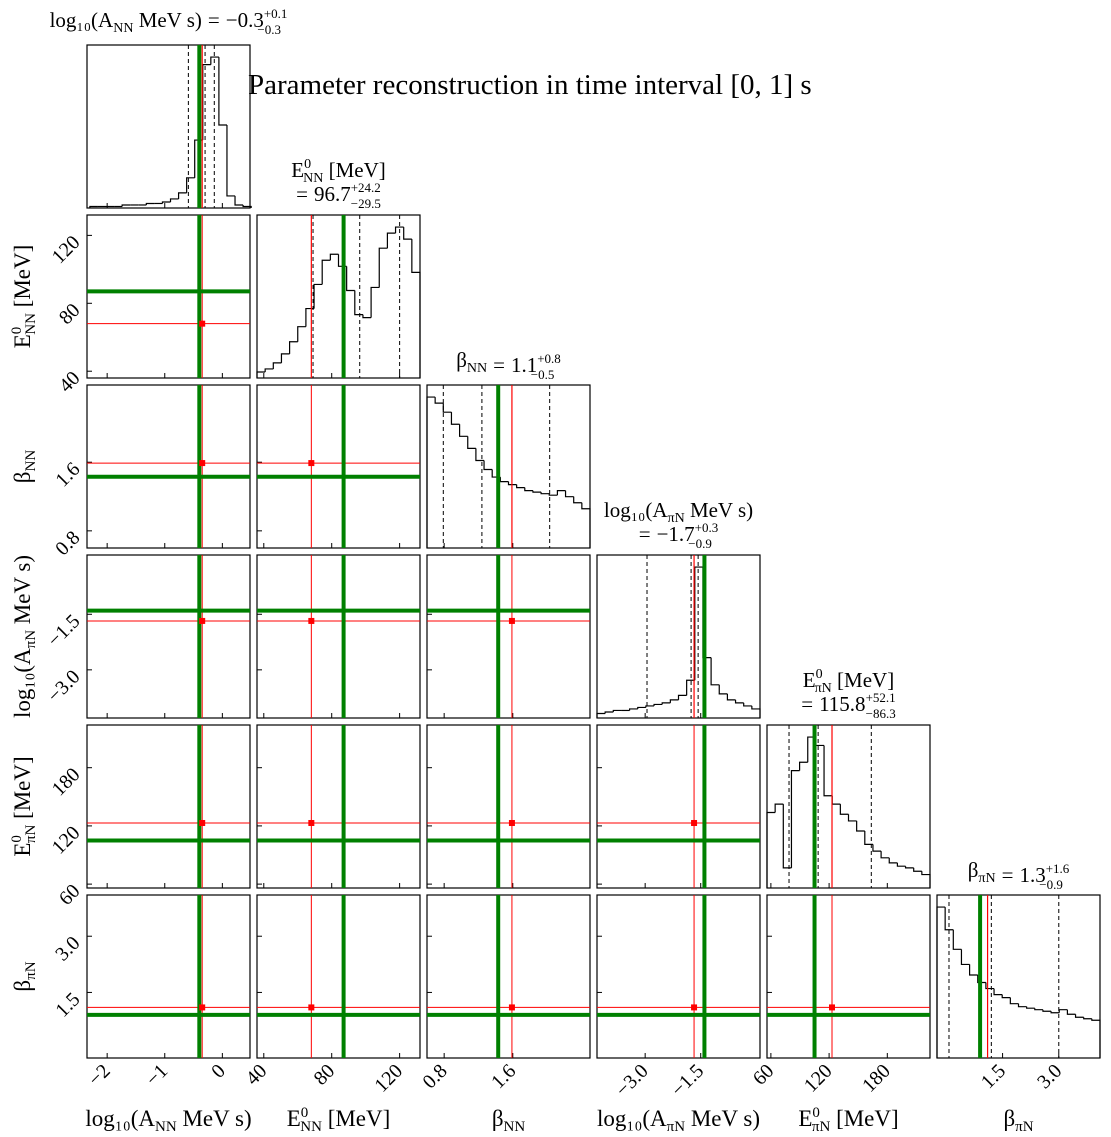 The height and width of the screenshot is (1137, 1111). What do you see at coordinates (366, 187) in the screenshot?
I see `title-plus: +24.2` at bounding box center [366, 187].